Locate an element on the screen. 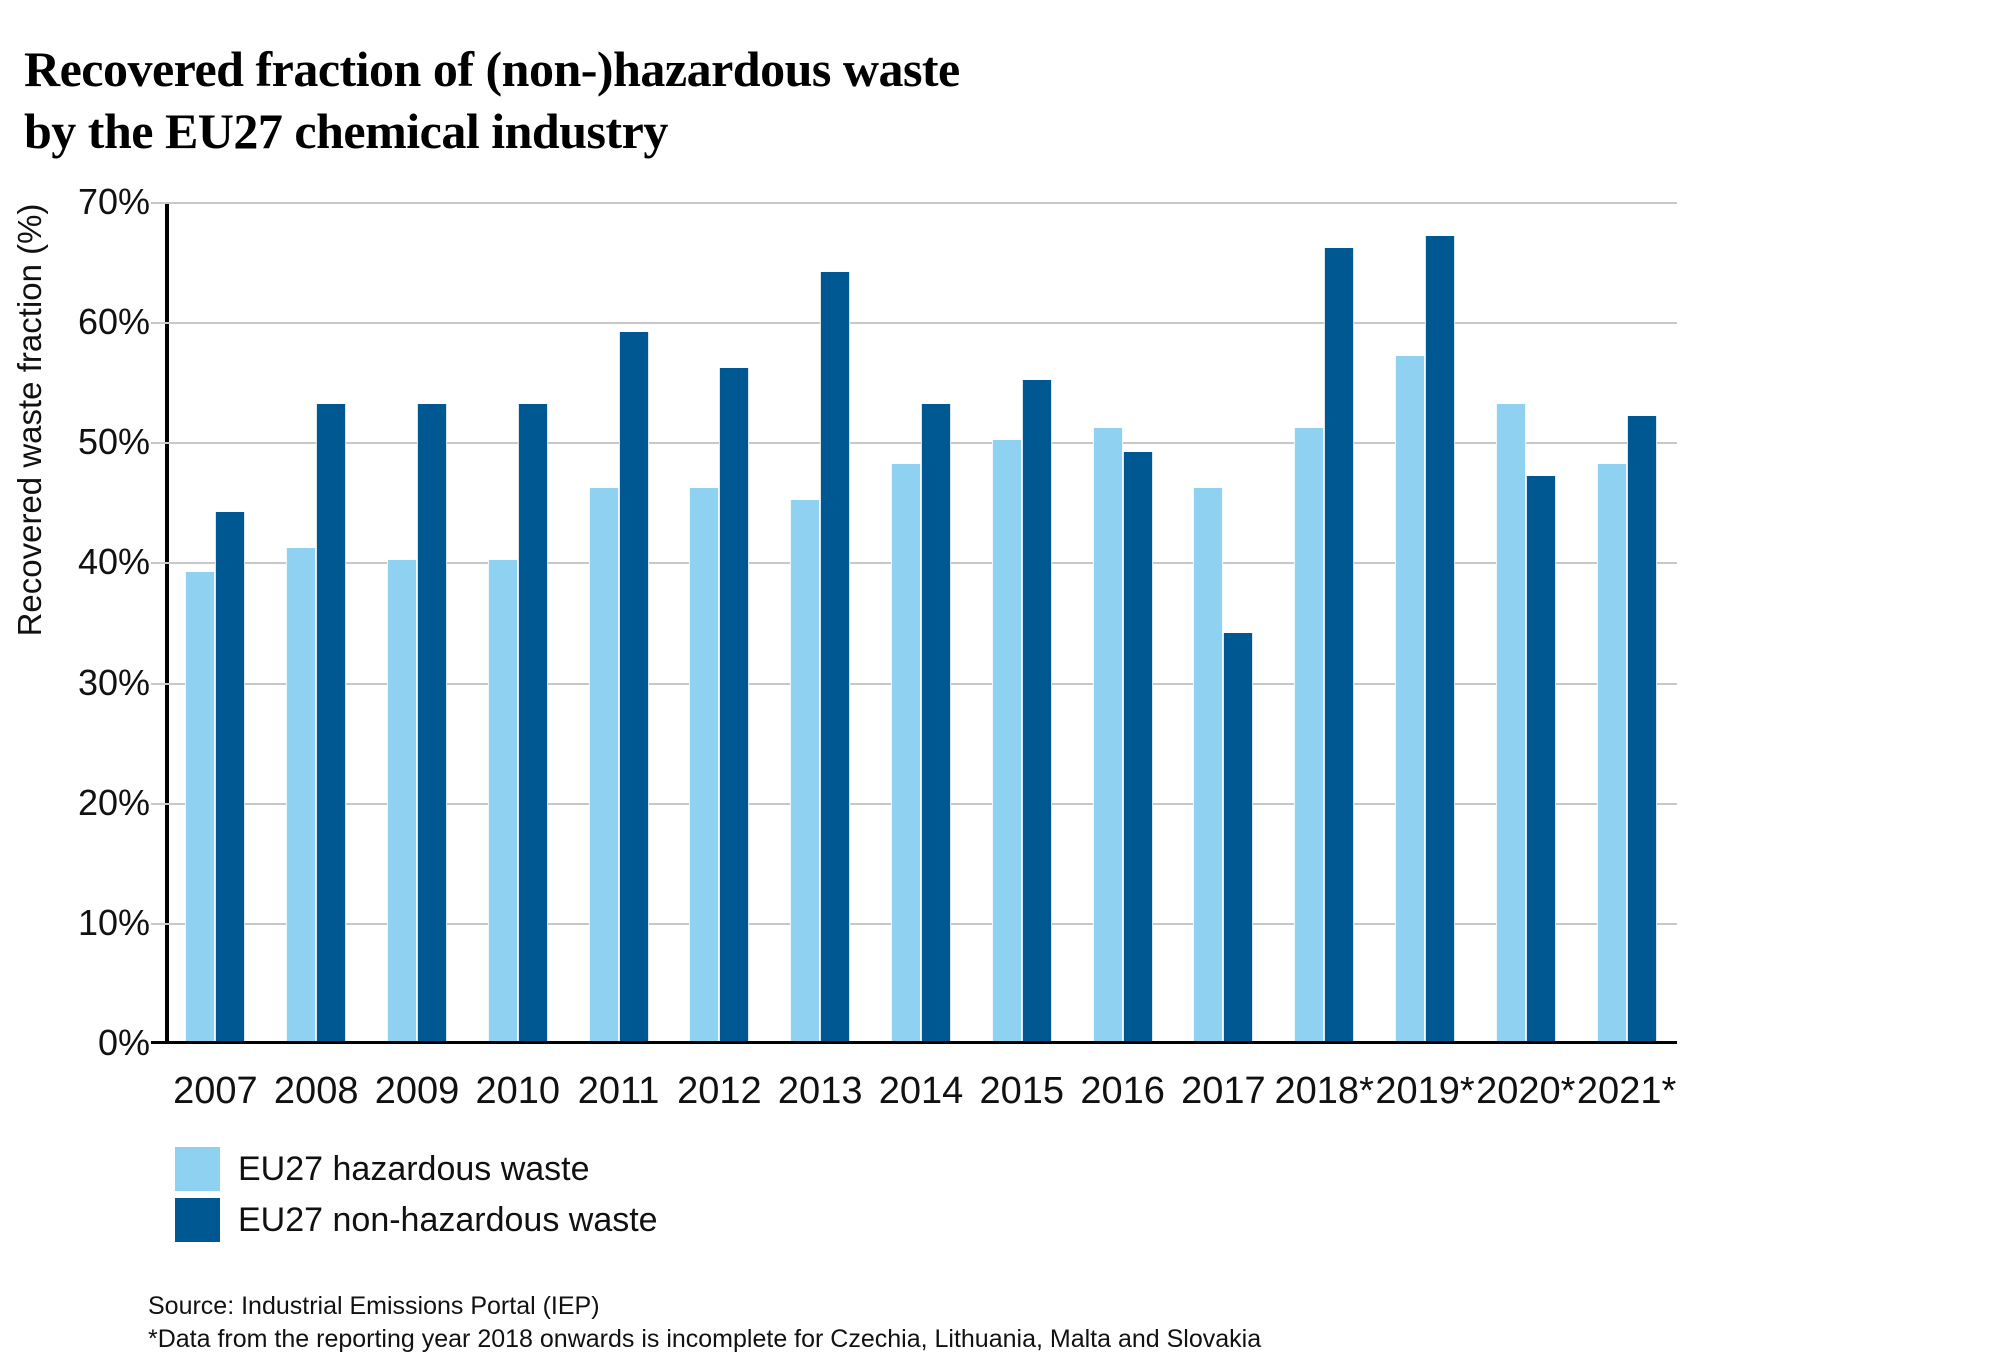  bar-hazardous-2014 is located at coordinates (906, 752).